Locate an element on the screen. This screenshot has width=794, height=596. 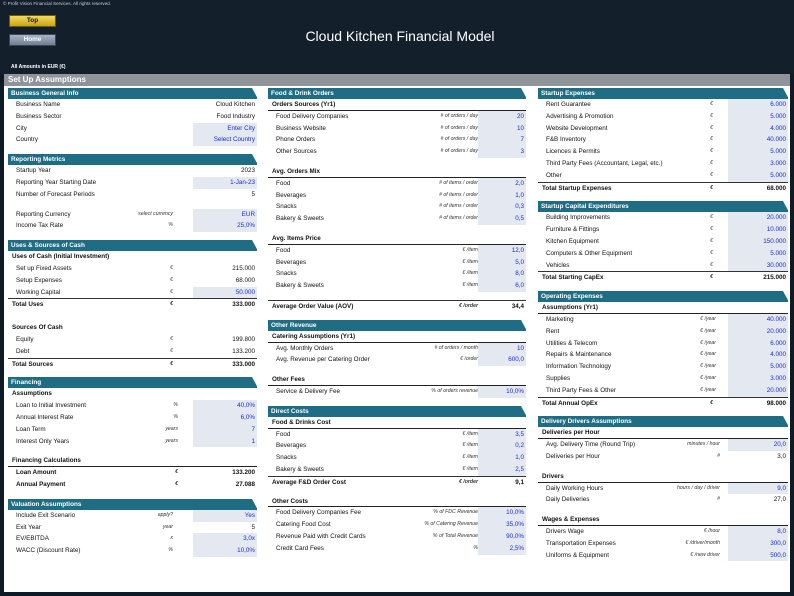
row-label: Working Capital is located at coordinates (38, 292).